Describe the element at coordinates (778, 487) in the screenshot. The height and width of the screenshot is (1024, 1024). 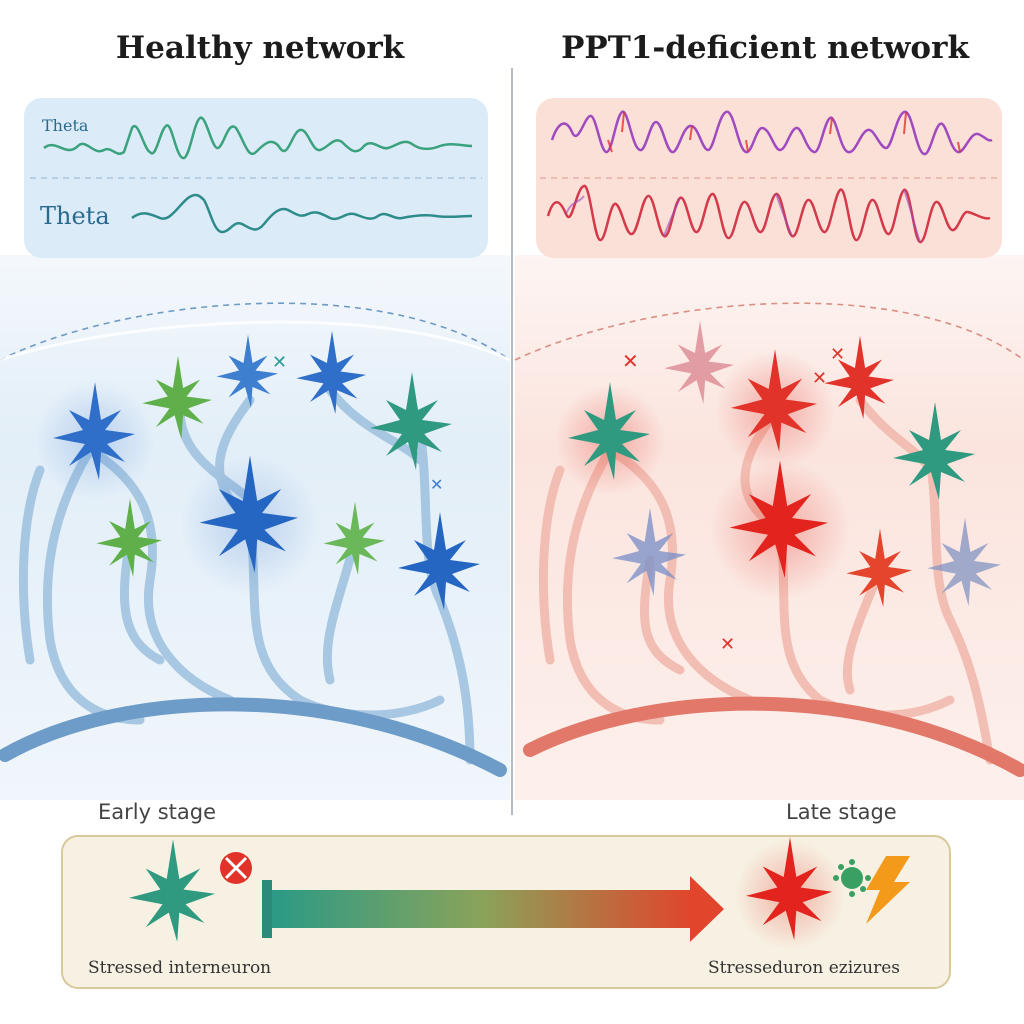
I see `disease-neurons: ✕ ✕ ✕ ✕` at that location.